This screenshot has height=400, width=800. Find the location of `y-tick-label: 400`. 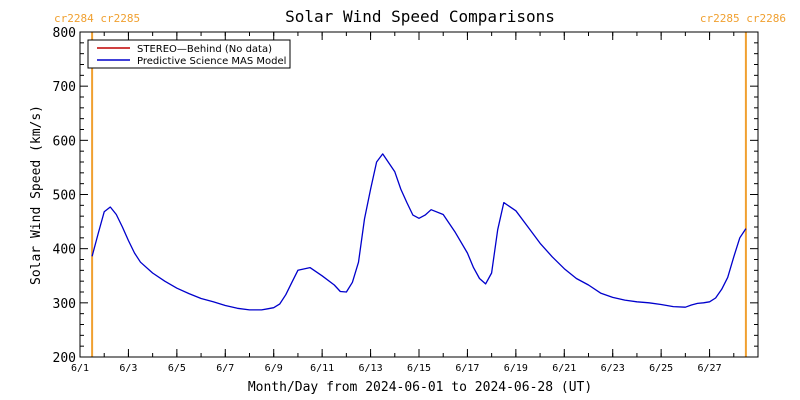

y-tick-label: 400 is located at coordinates (64, 250).